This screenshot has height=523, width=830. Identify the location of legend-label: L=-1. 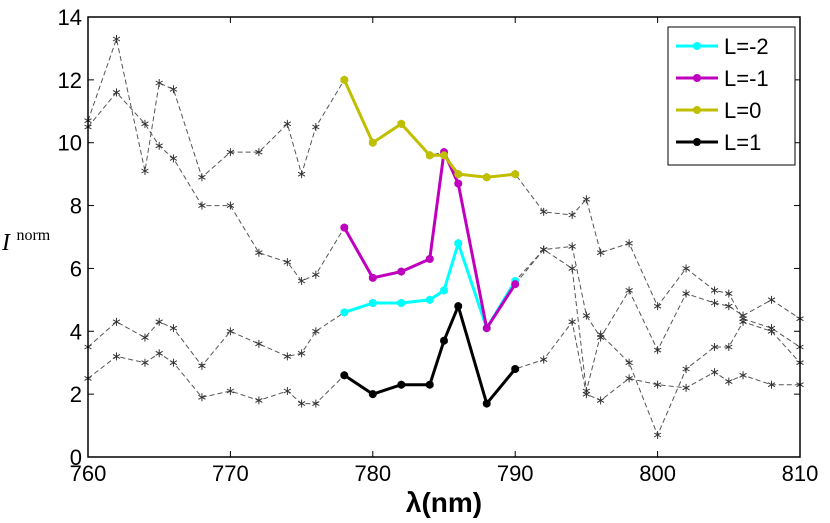
(746, 78).